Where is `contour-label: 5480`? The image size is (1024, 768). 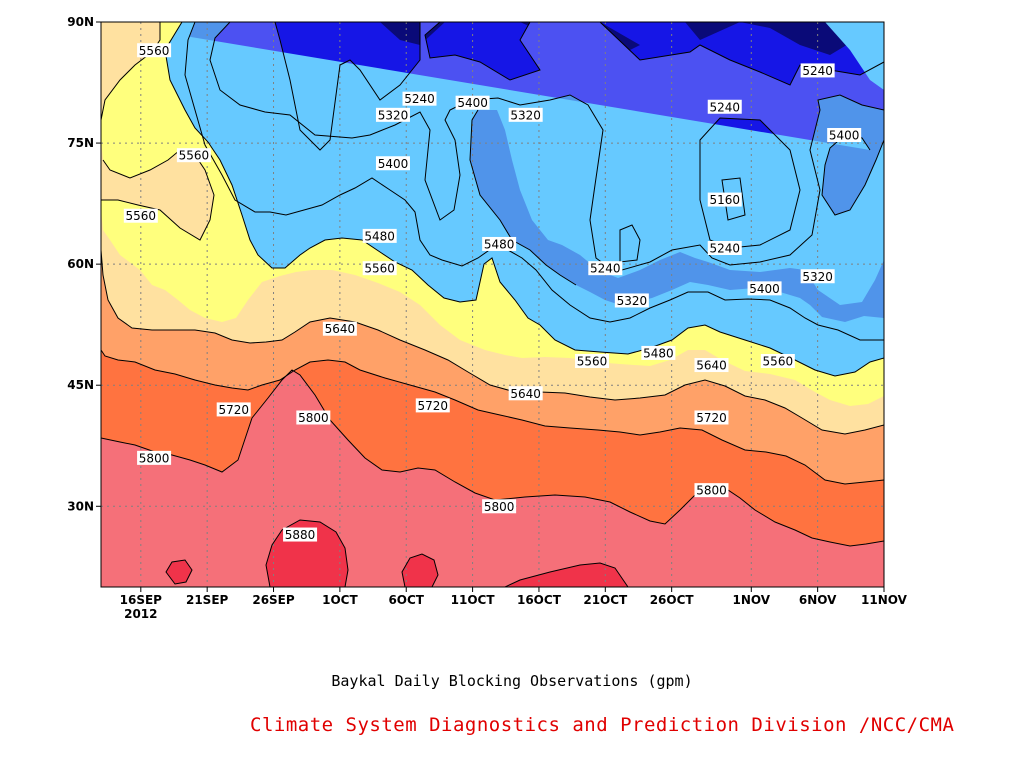
contour-label: 5480 is located at coordinates (658, 352).